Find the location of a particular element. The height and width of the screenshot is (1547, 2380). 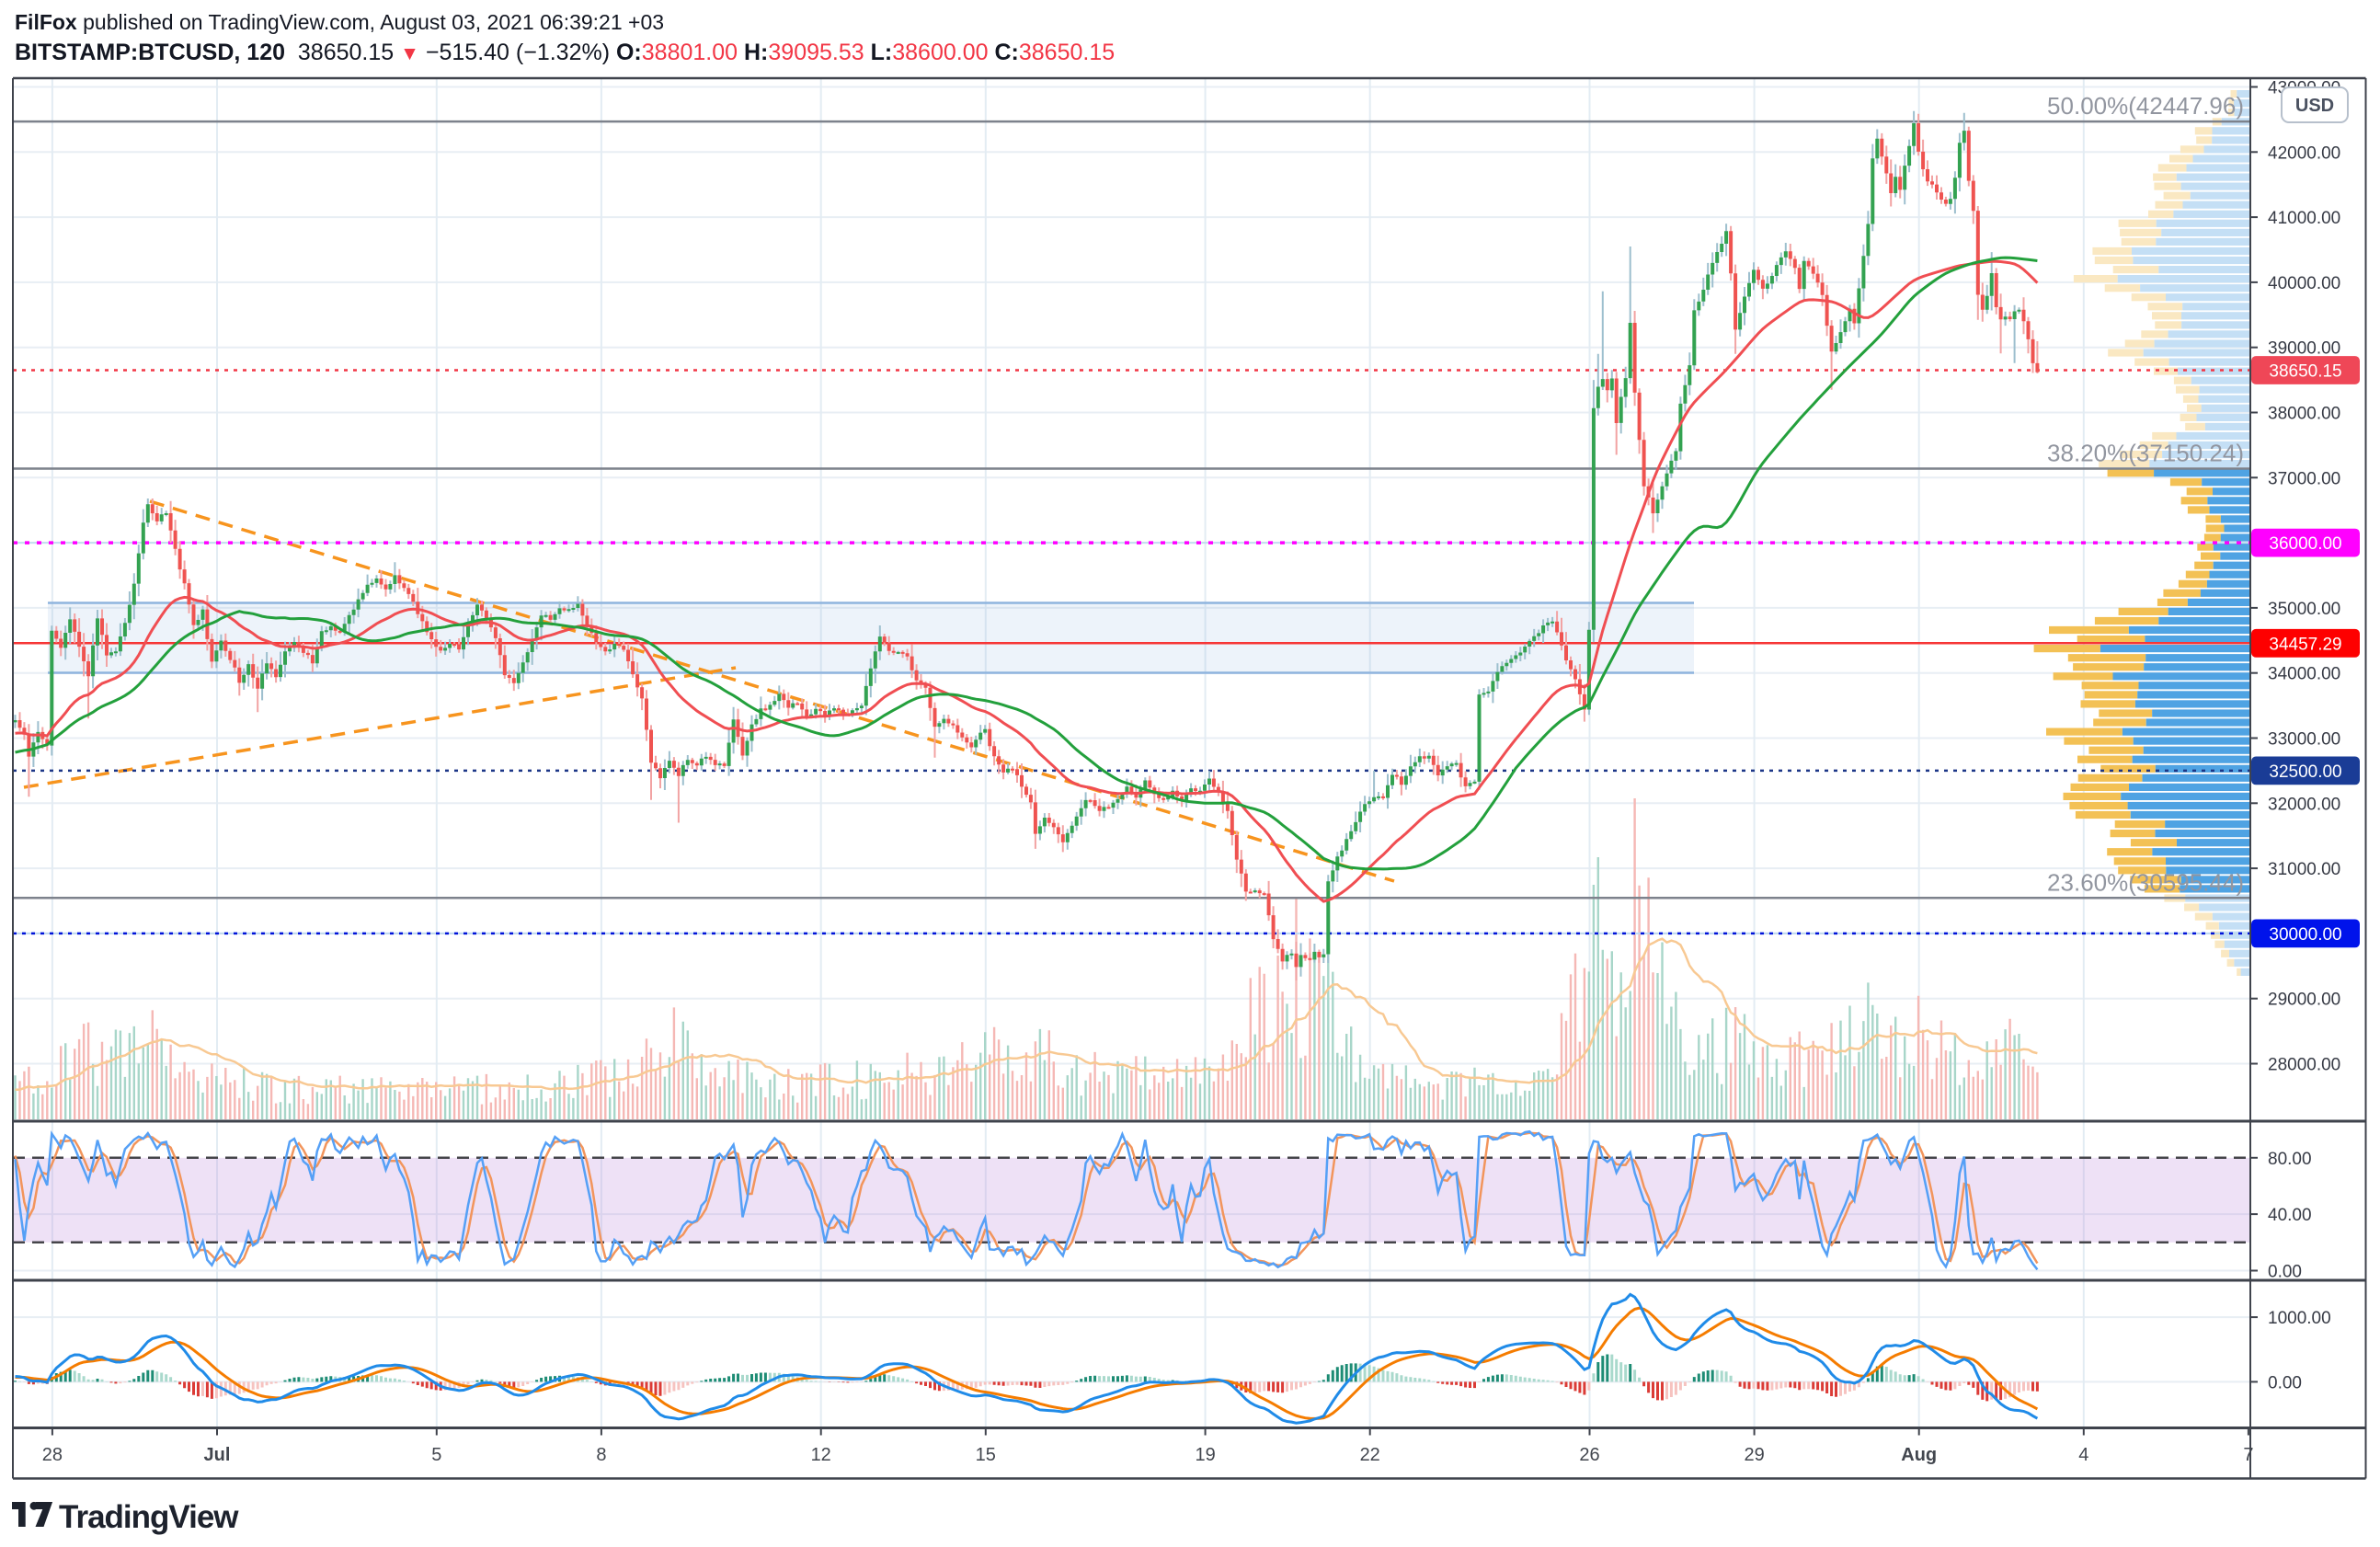

svg-text: 39000.00 is located at coordinates (2304, 349).